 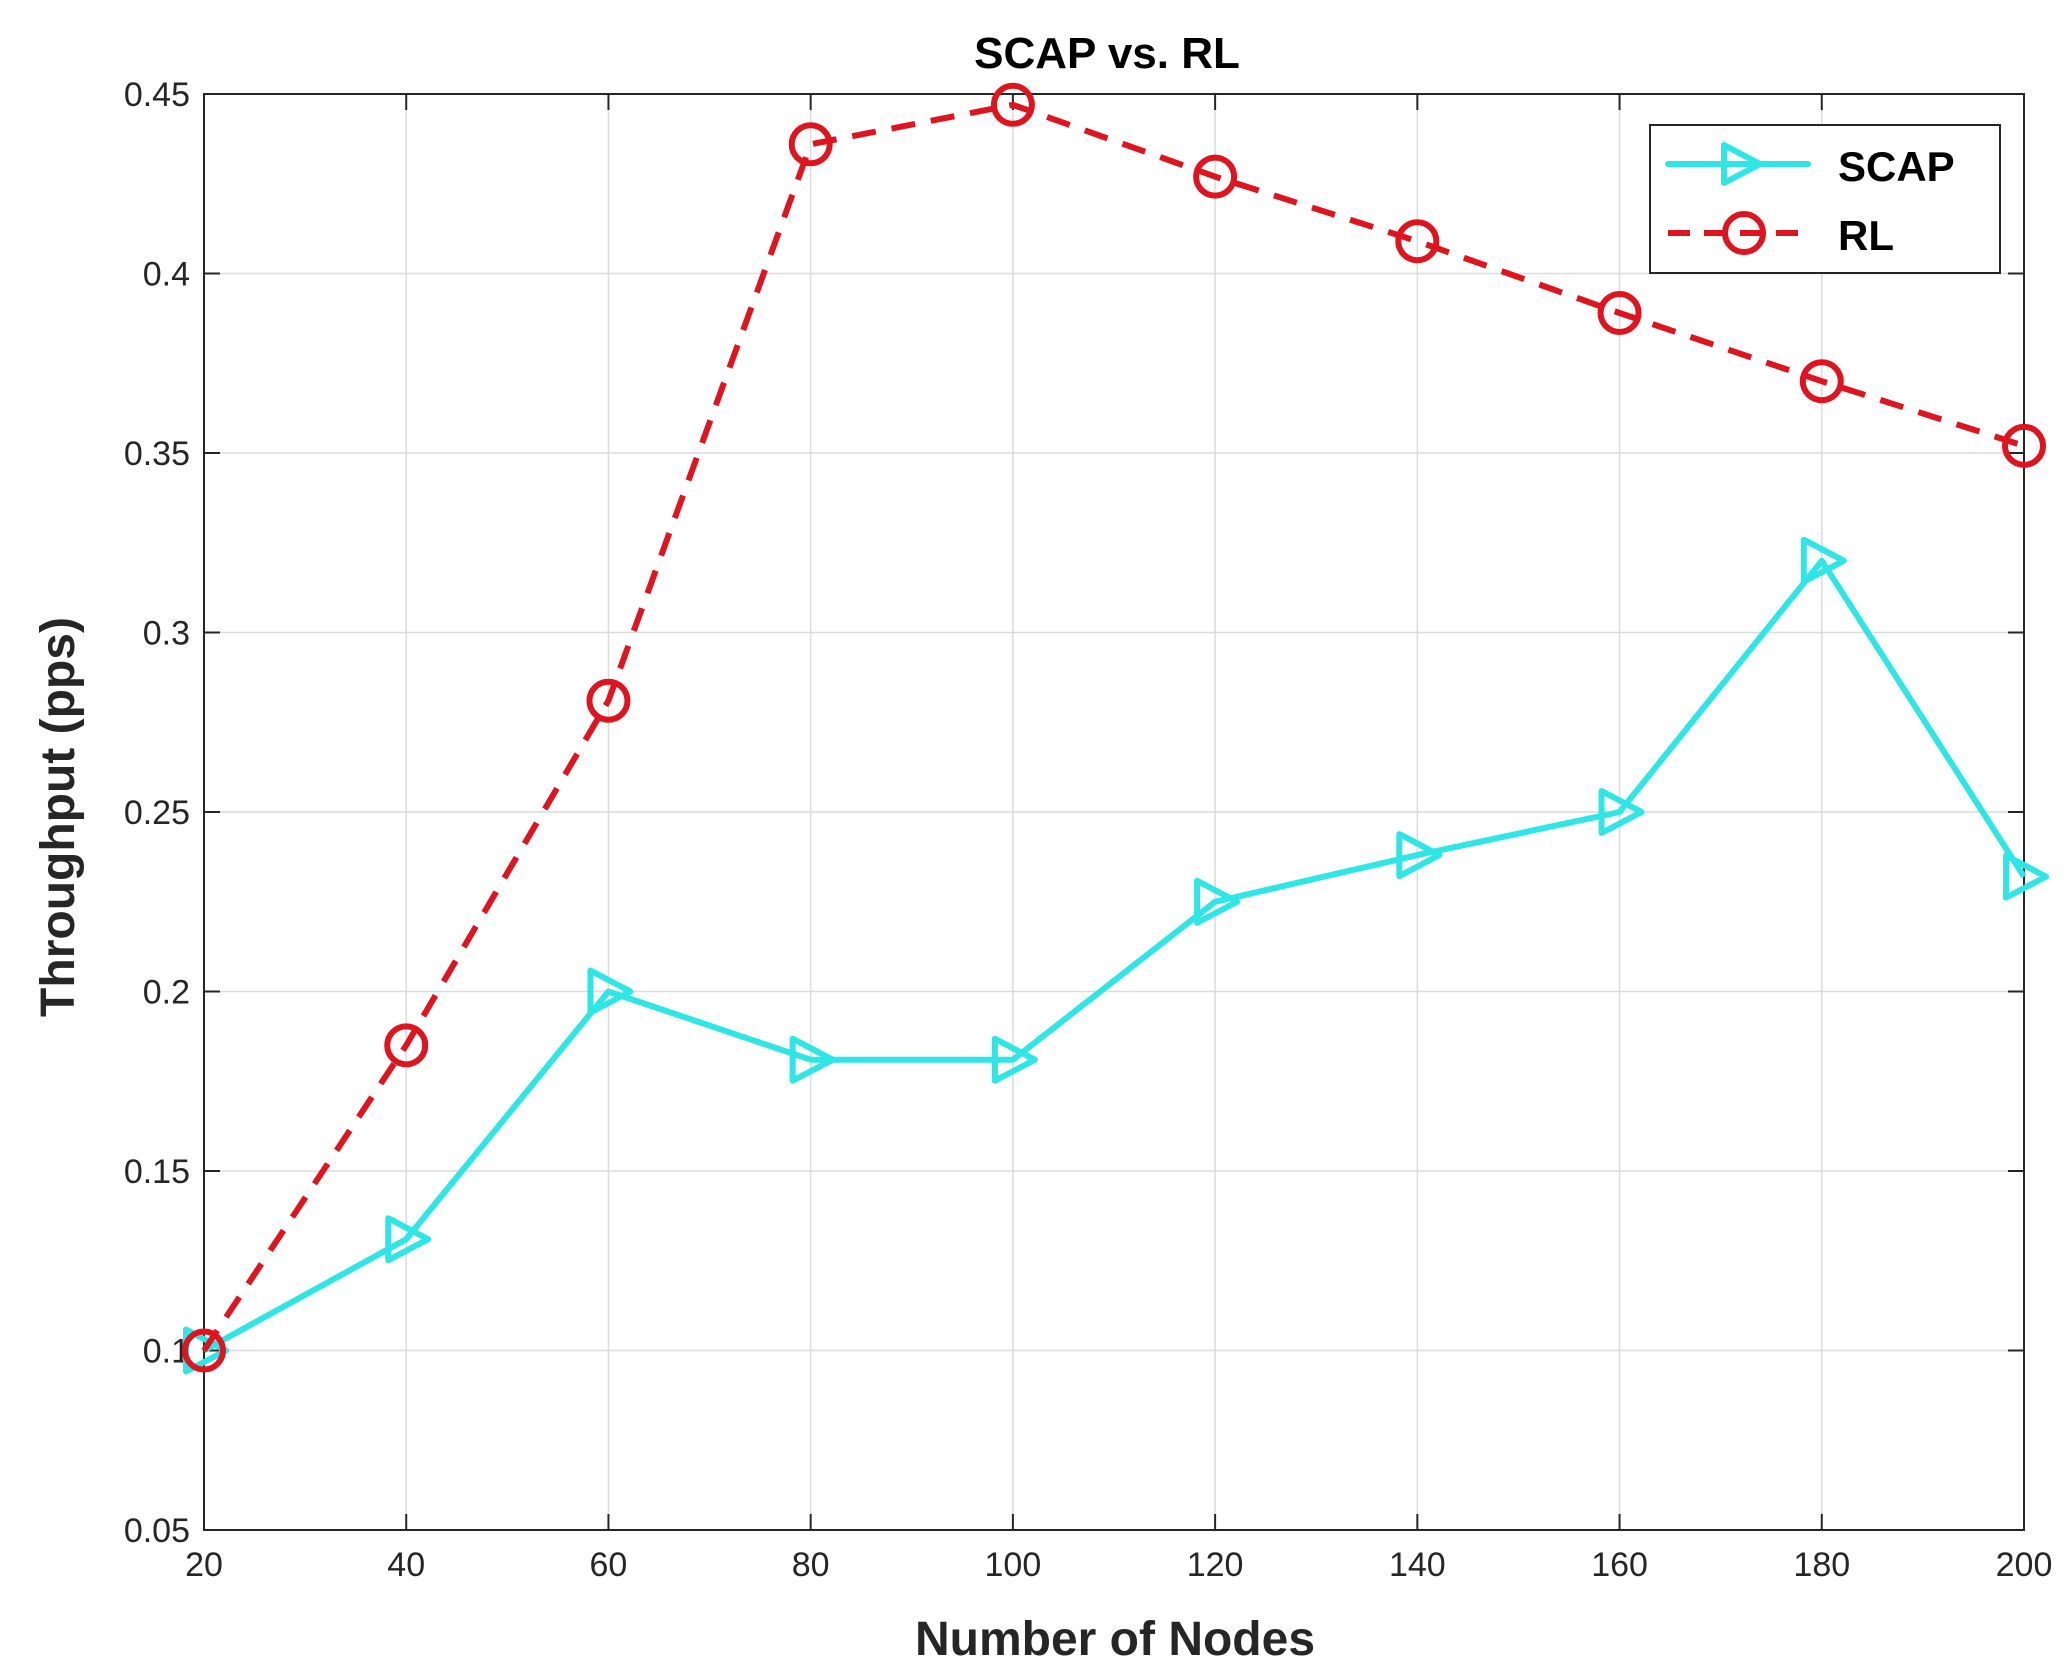 I want to click on legend-box, so click(x=1825, y=199).